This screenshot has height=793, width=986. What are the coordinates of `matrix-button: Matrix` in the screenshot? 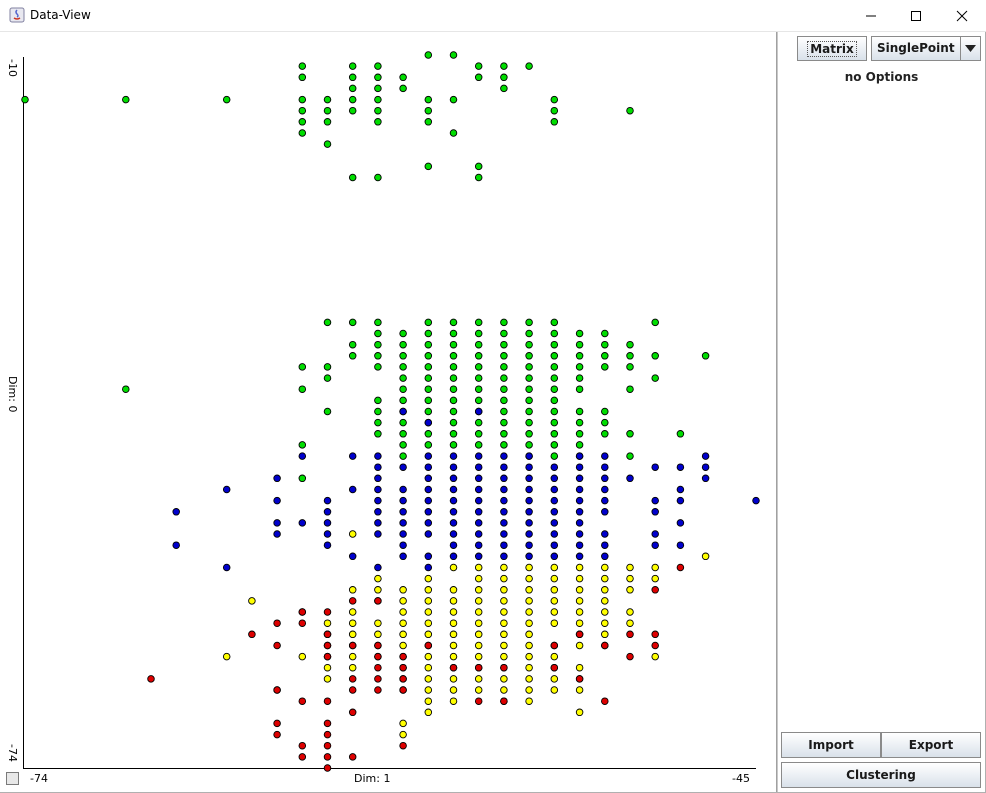 It's located at (832, 48).